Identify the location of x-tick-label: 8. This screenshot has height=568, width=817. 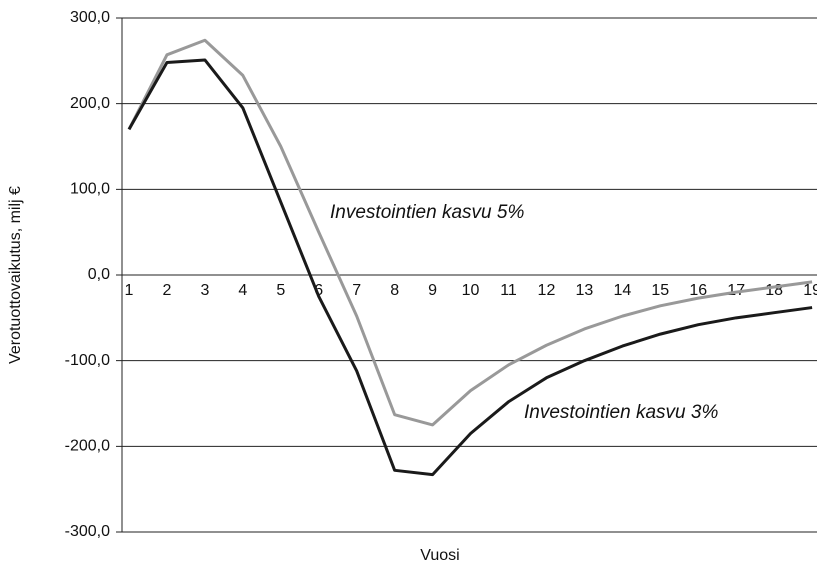
(394, 290).